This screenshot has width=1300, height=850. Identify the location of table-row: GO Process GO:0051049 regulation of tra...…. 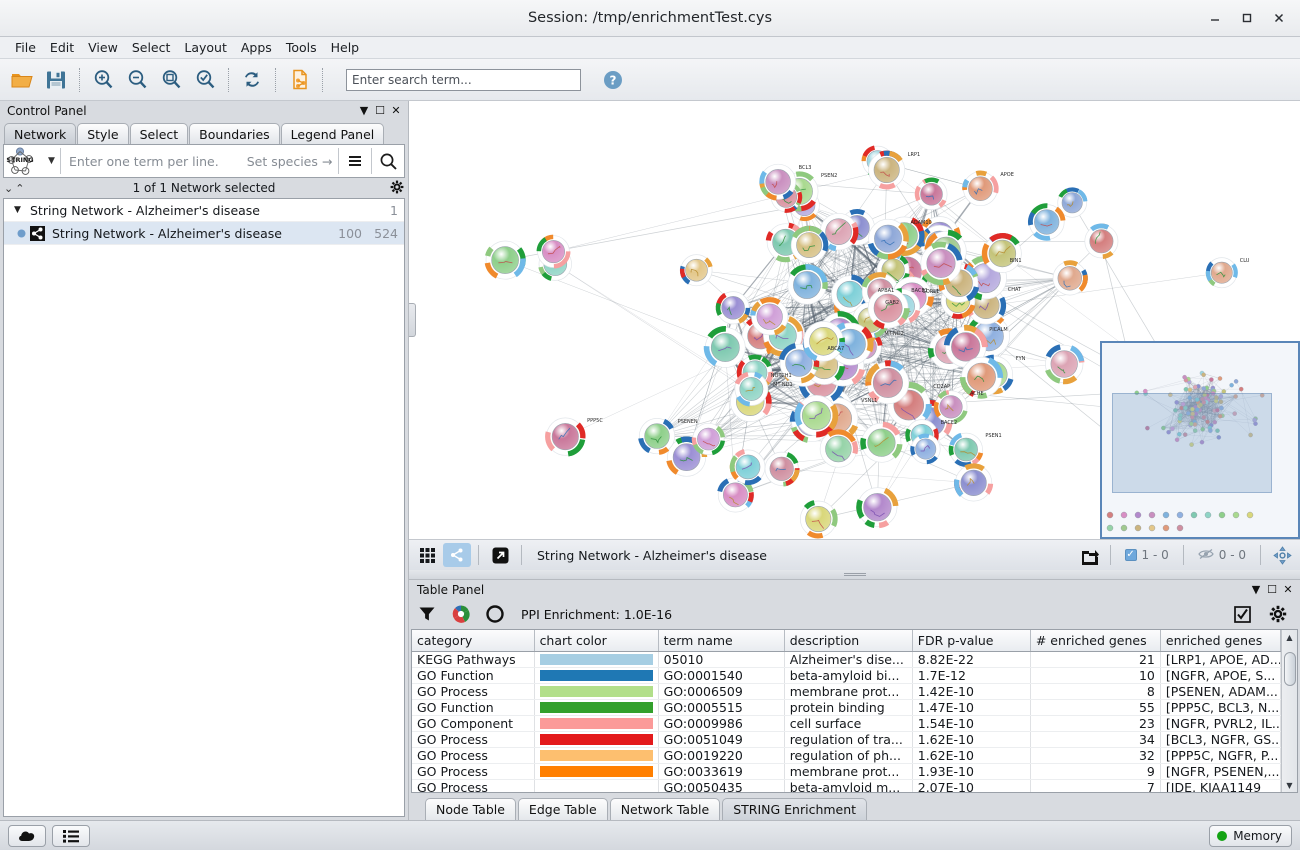
(846, 739).